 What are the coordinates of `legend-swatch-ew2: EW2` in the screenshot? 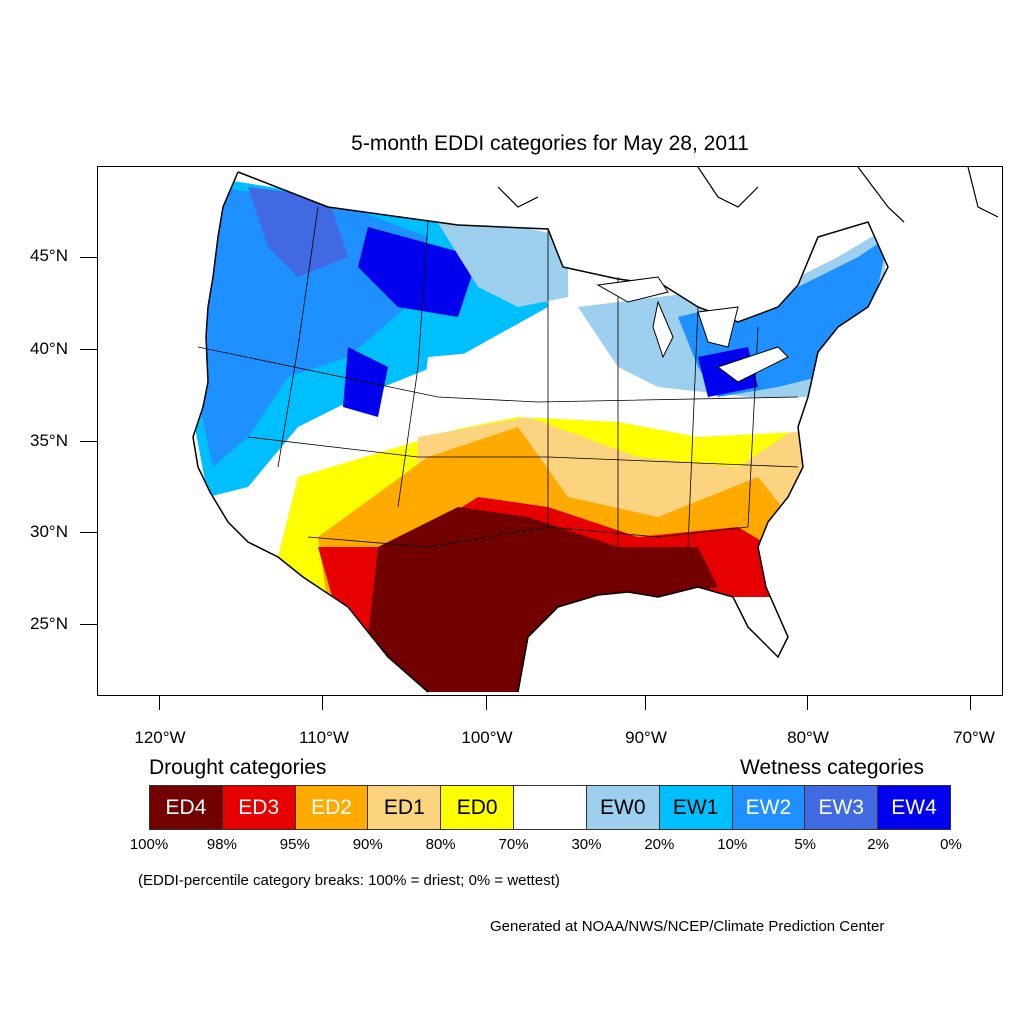 It's located at (769, 807).